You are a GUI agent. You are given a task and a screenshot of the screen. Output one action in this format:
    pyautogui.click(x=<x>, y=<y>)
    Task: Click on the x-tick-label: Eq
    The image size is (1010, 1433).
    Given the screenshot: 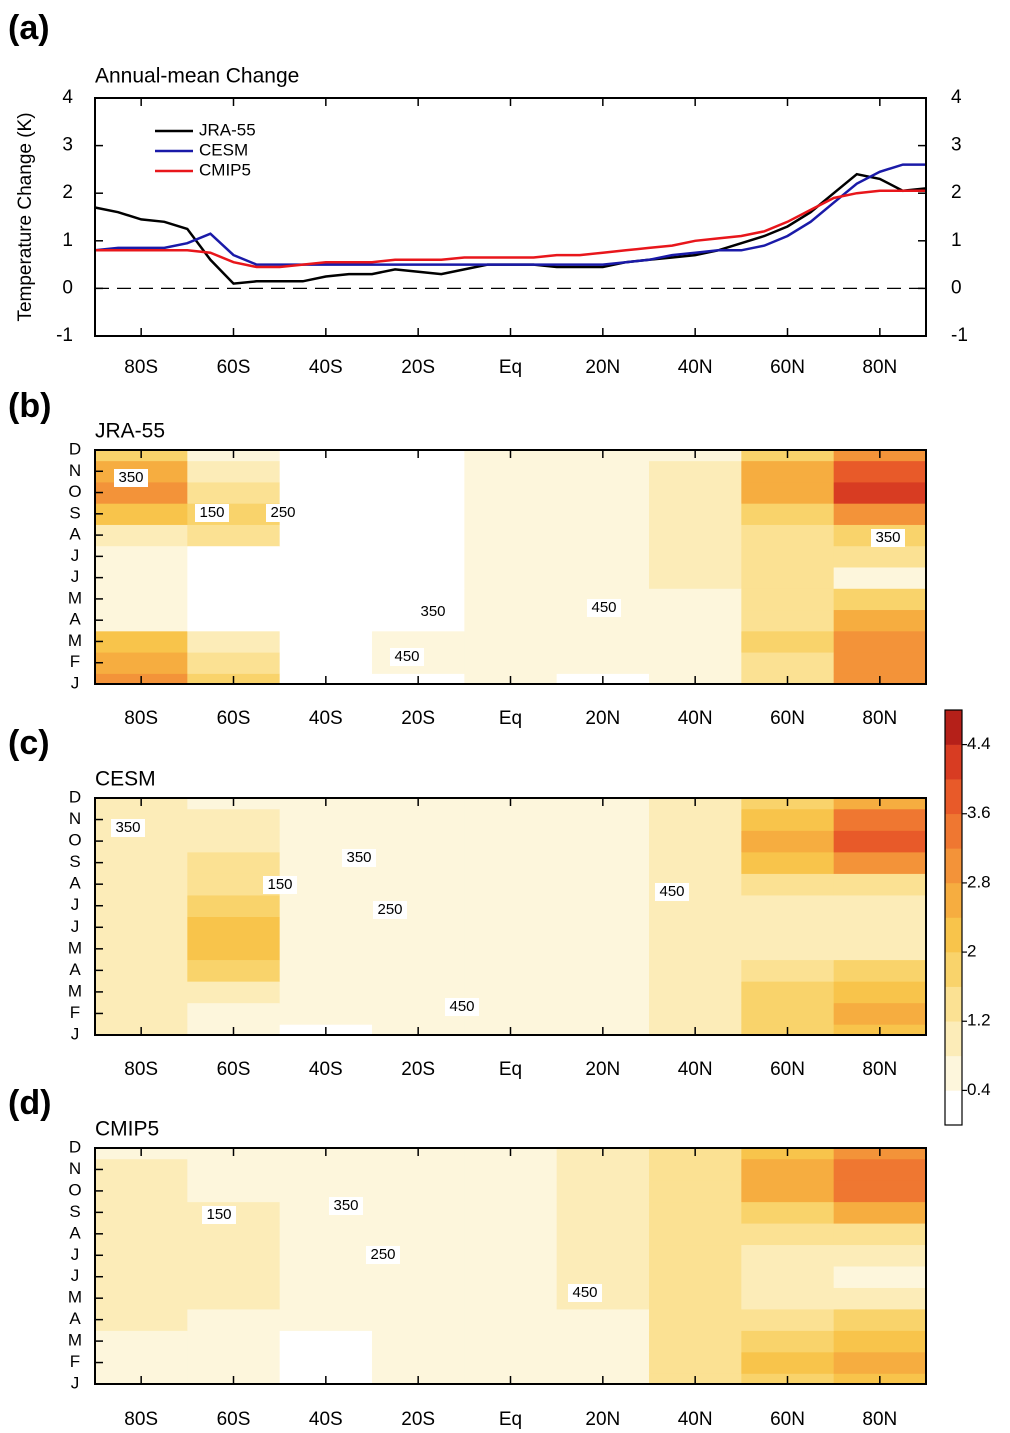 What is the action you would take?
    pyautogui.click(x=510, y=367)
    